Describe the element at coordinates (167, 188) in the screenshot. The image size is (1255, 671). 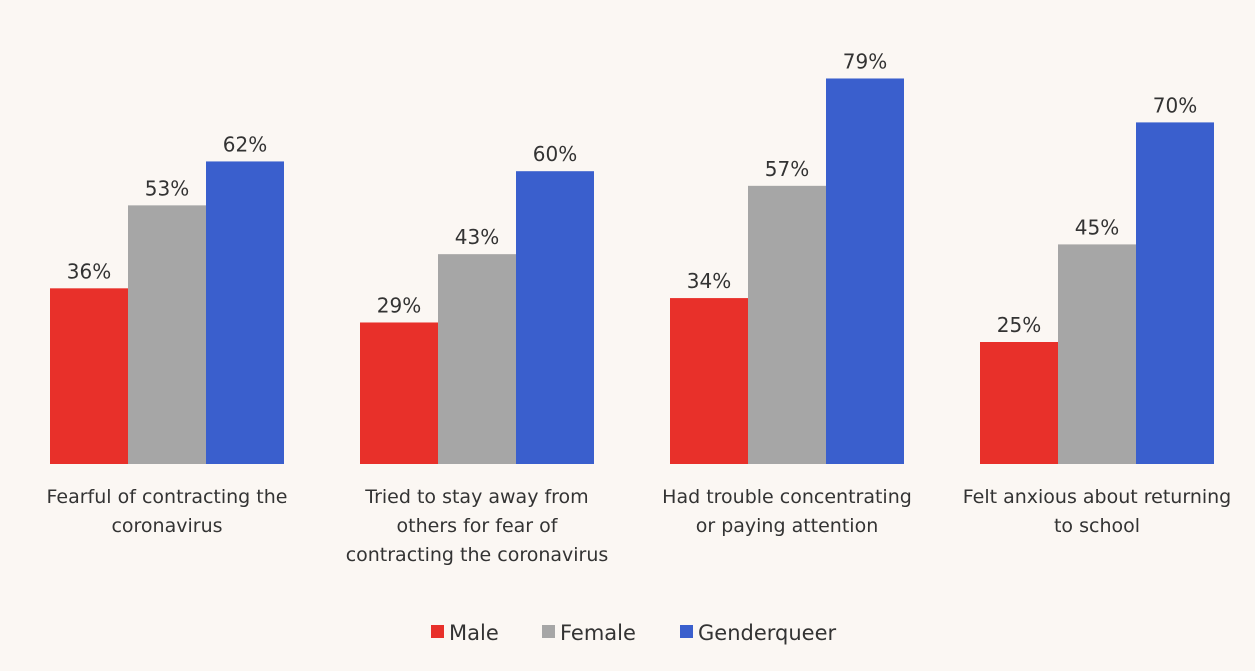
I see `value-label-female-1: 53%` at that location.